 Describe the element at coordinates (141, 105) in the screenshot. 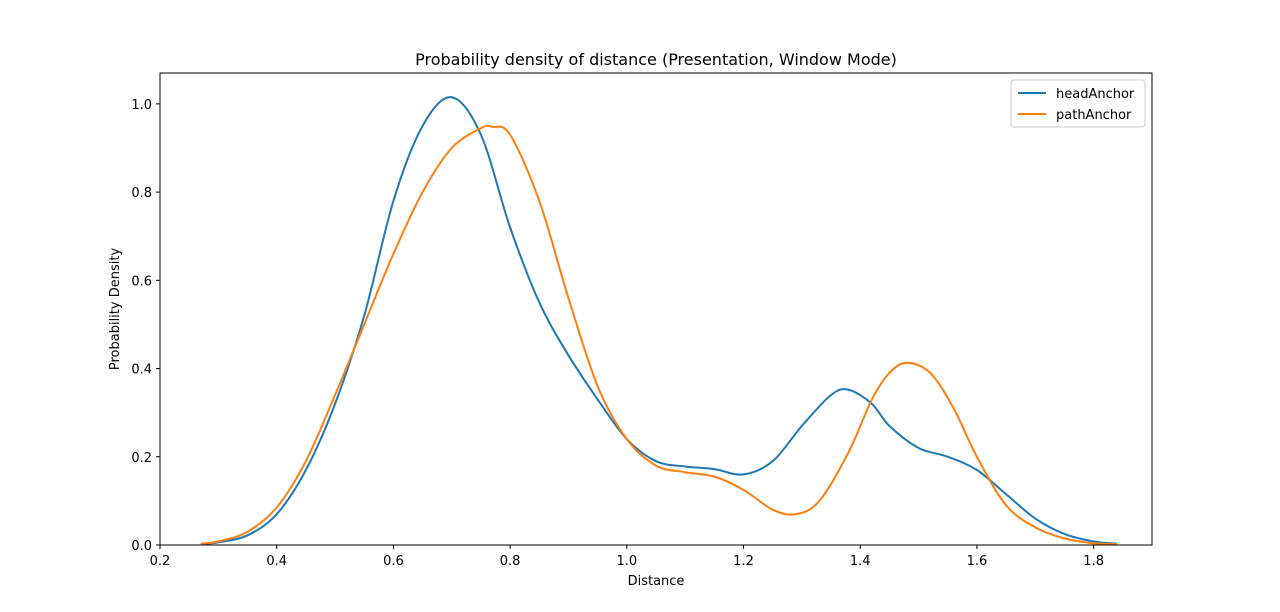

I see `y-tick-label: 1.0` at that location.